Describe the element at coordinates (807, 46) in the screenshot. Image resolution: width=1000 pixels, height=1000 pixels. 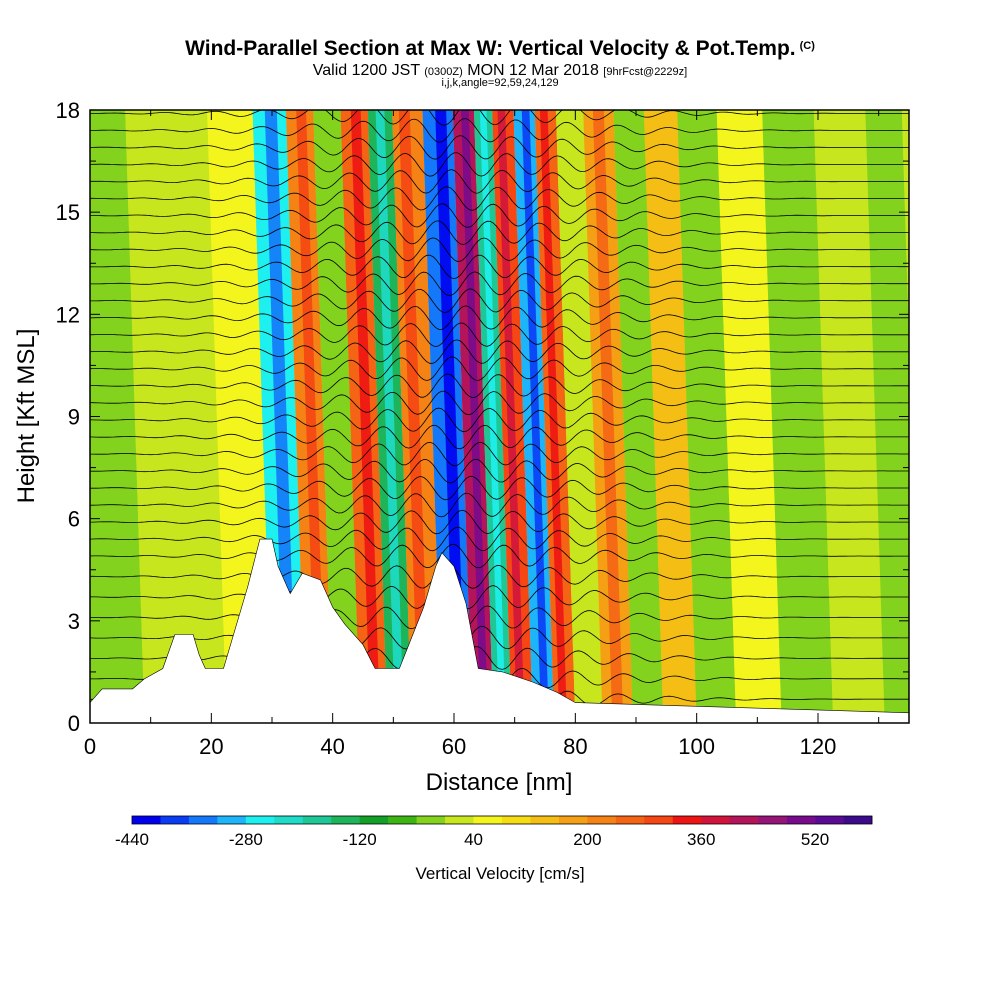
I see `title-mark: (C)` at that location.